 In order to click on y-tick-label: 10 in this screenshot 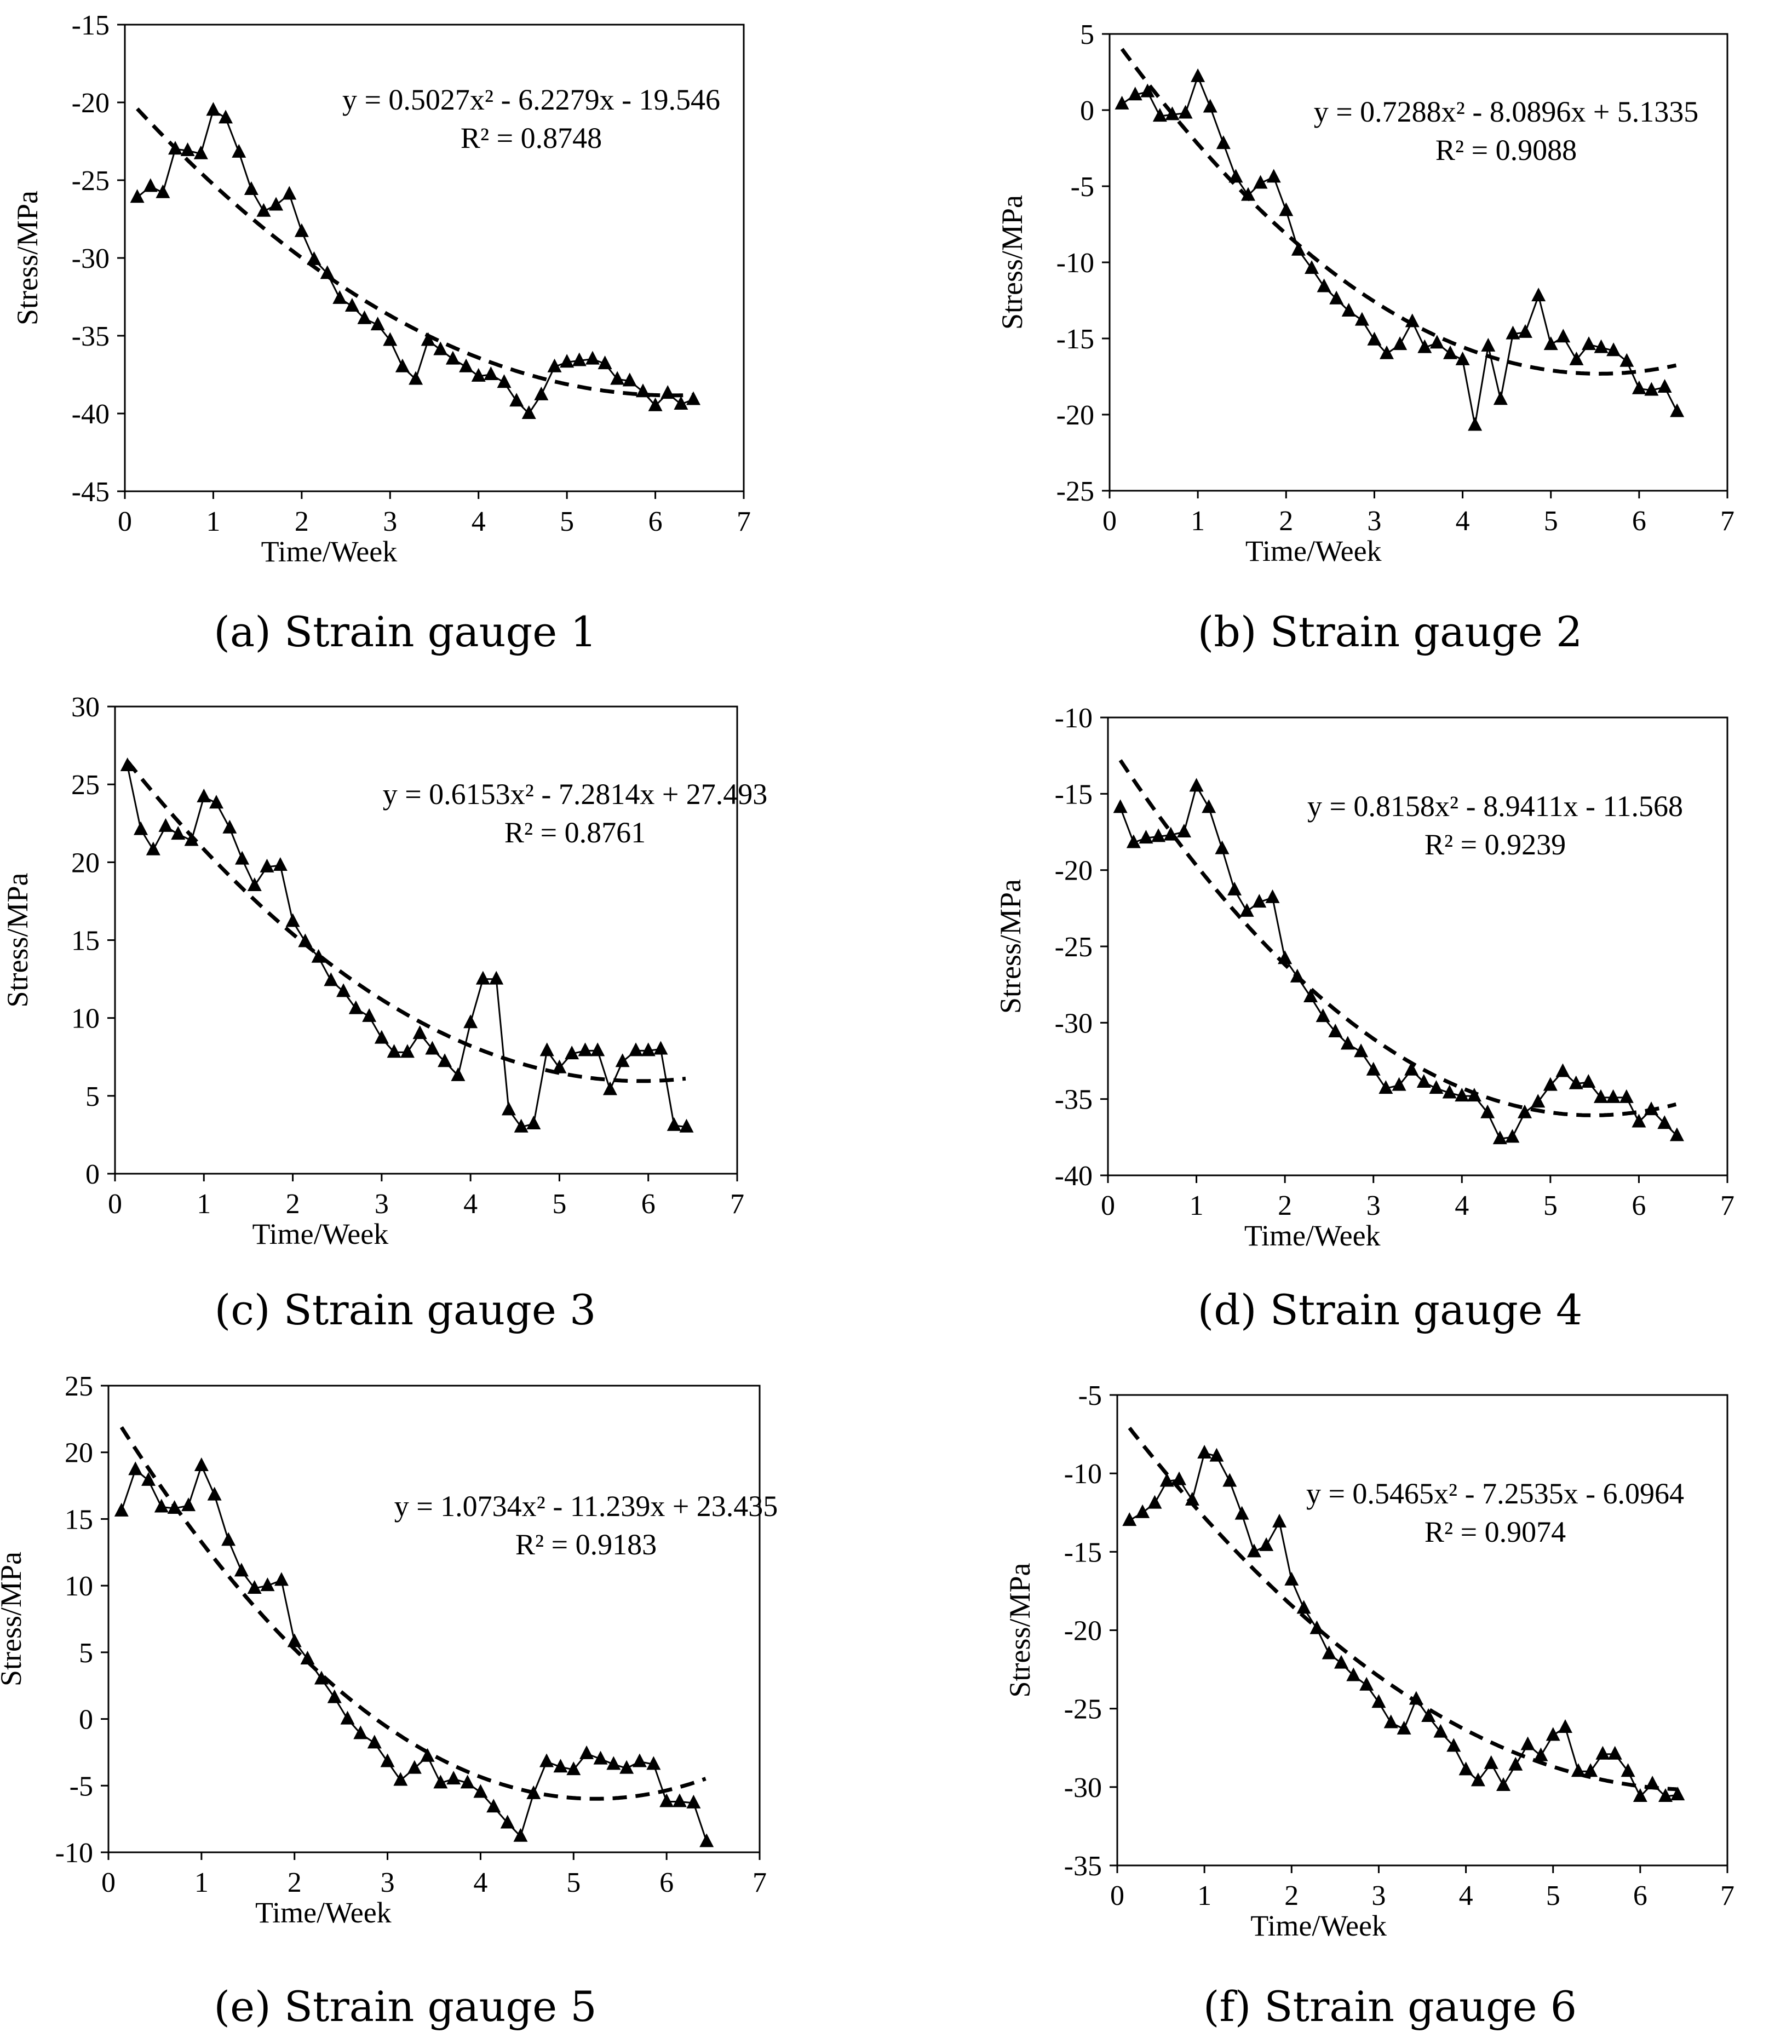, I will do `click(85, 1019)`.